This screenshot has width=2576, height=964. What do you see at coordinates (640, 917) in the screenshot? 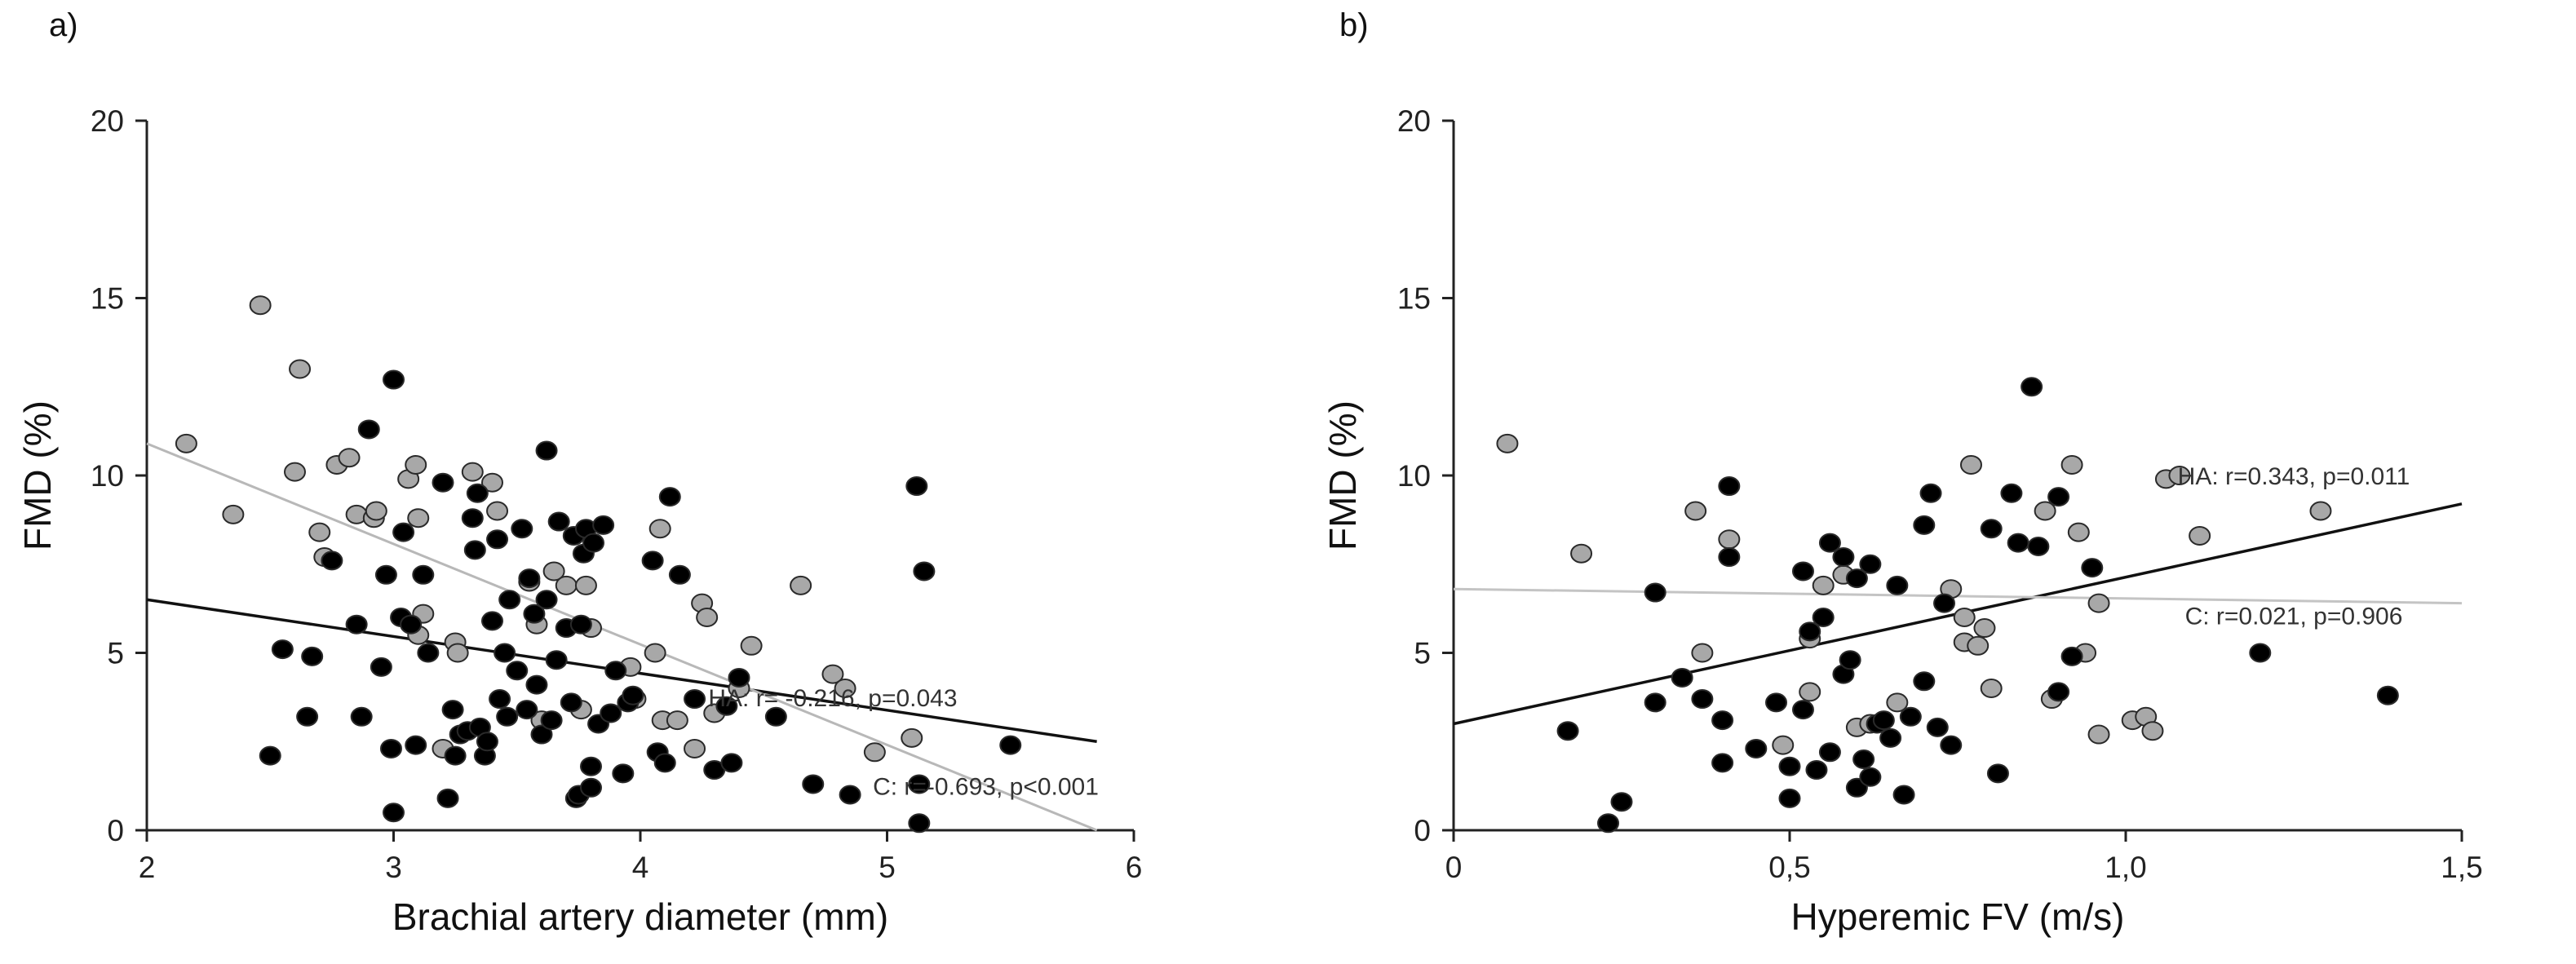
I see `panel-a-x-axis-title: Brachial artery diameter (mm)` at bounding box center [640, 917].